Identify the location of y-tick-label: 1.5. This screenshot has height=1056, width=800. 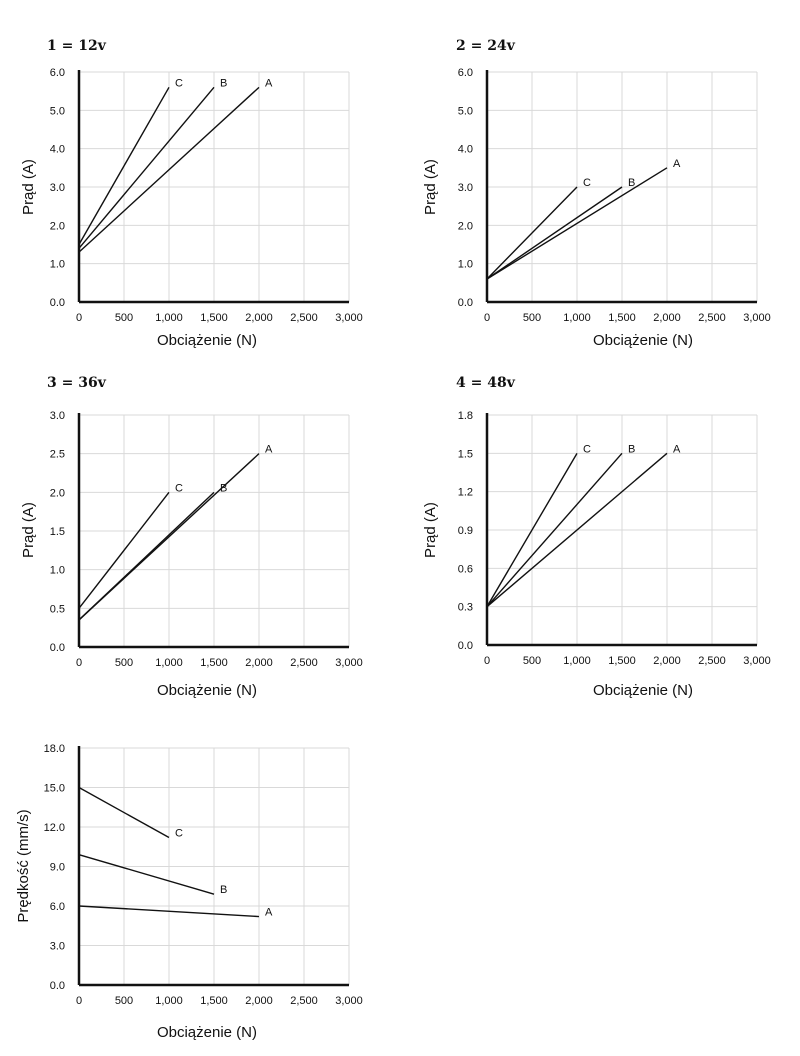
(57, 532).